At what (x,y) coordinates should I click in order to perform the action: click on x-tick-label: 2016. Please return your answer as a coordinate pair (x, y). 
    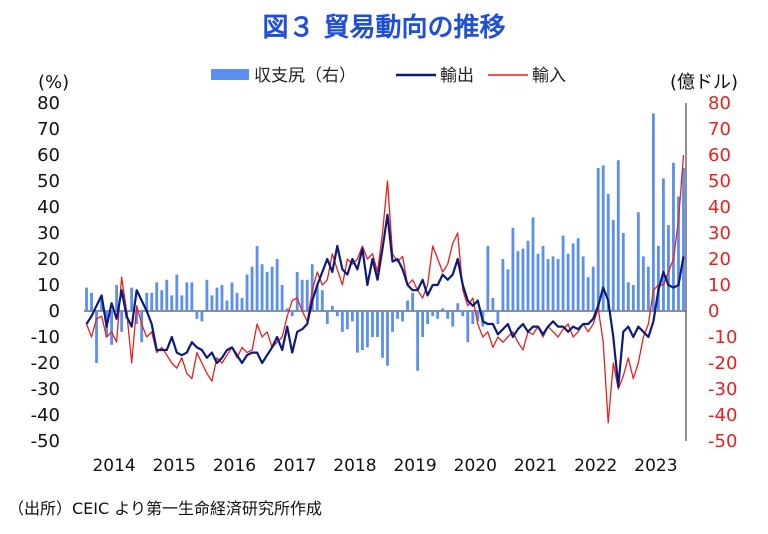
    Looking at the image, I should click on (234, 466).